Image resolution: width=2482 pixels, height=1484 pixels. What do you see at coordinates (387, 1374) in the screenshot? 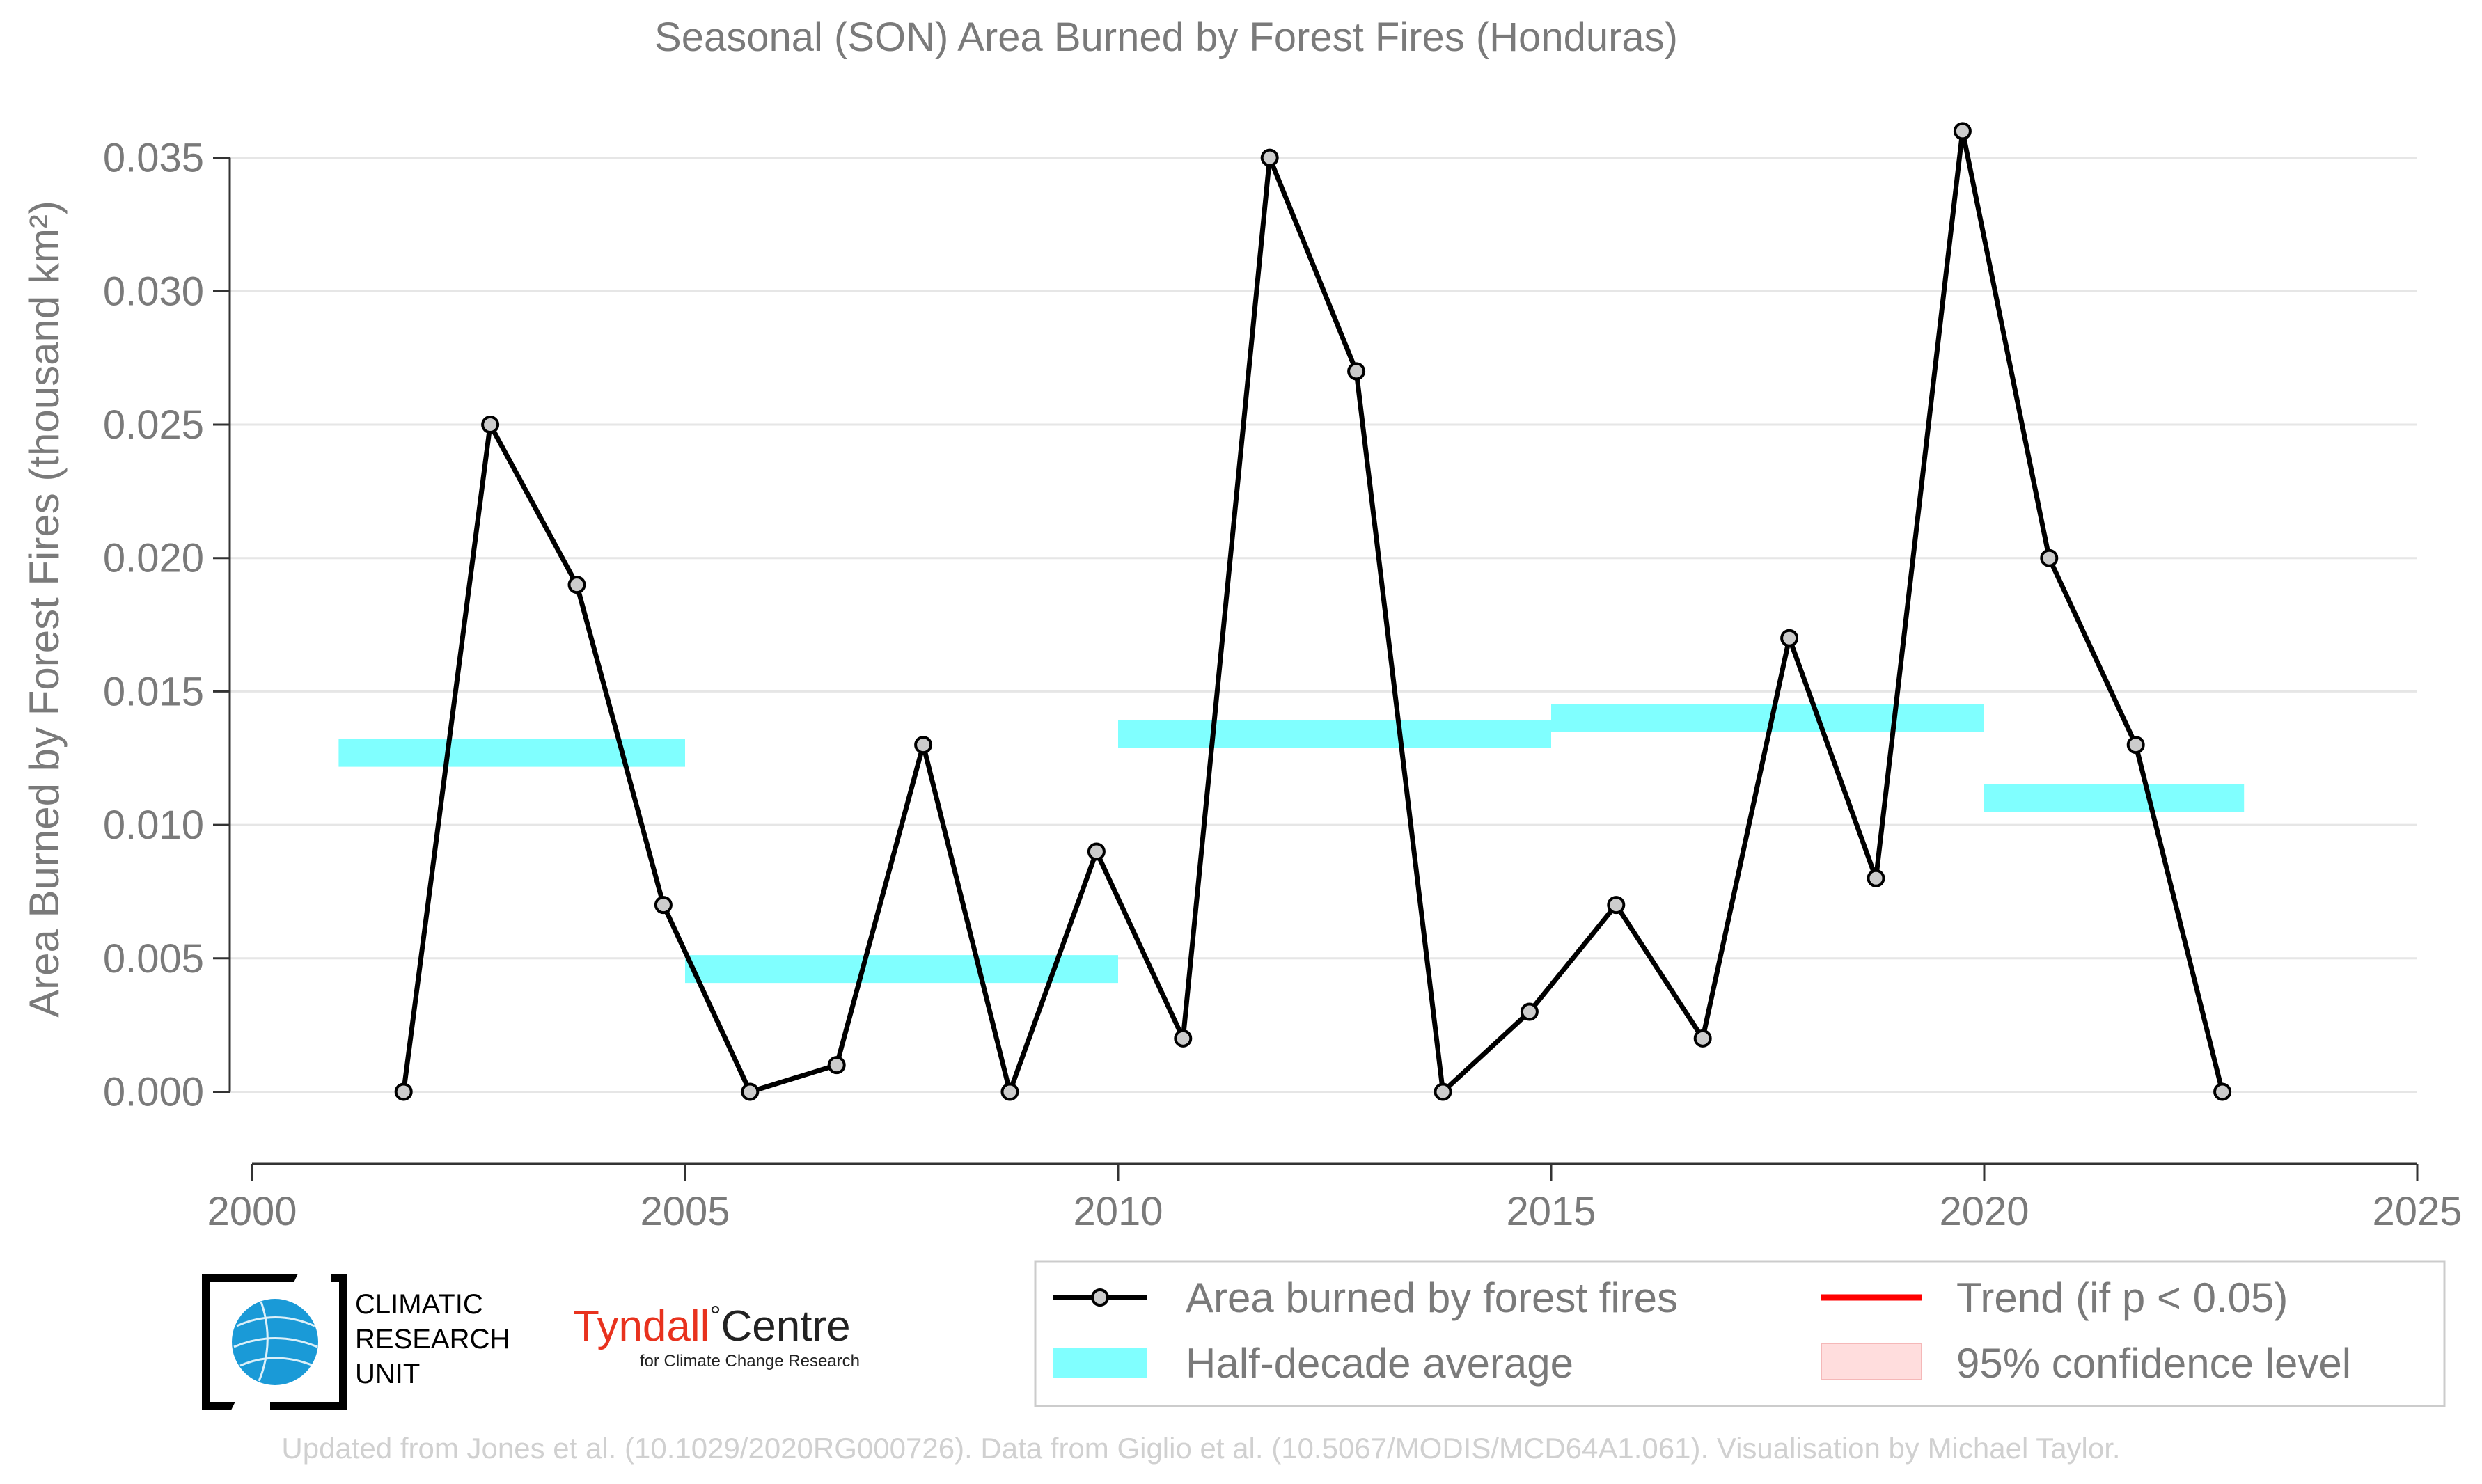
I see `cru-logo-line-3: UNIT` at bounding box center [387, 1374].